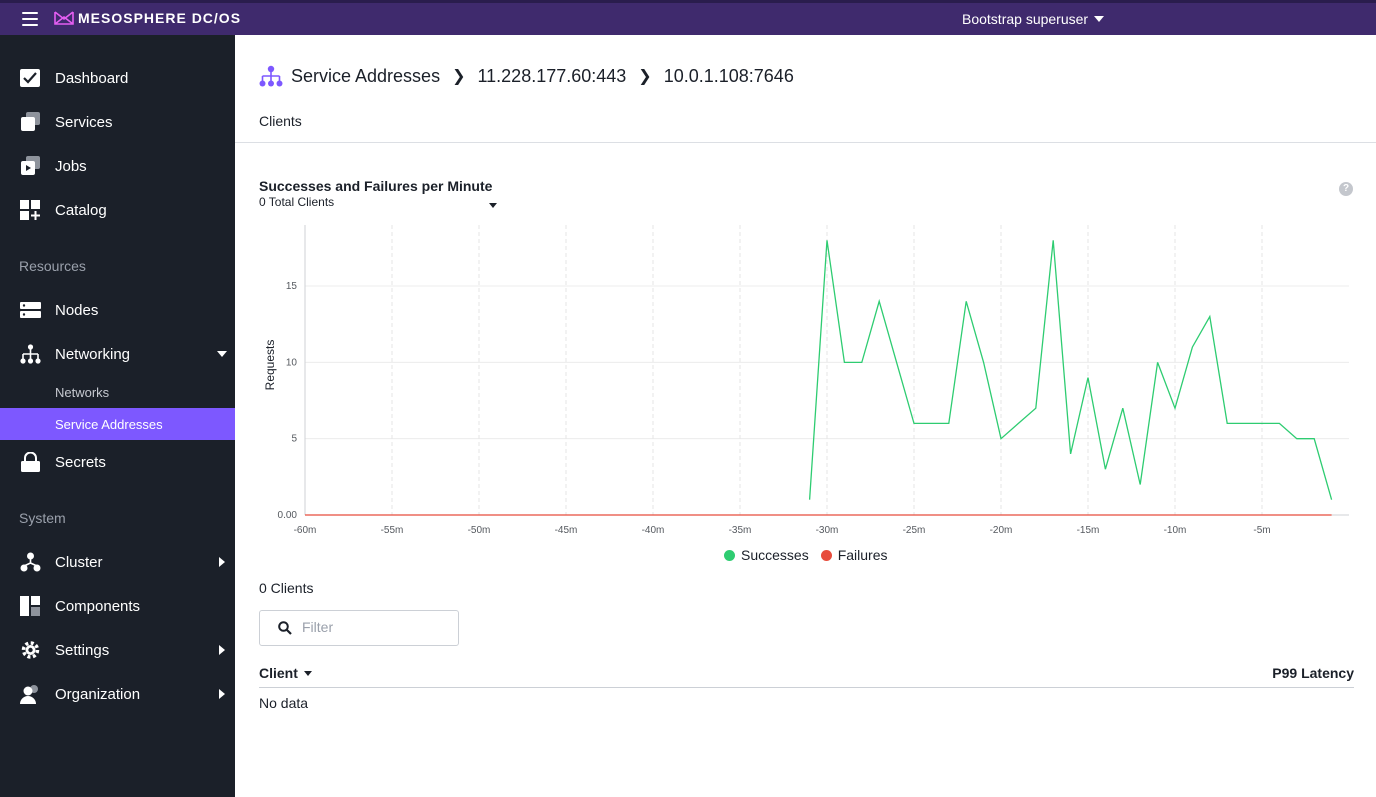 This screenshot has height=797, width=1376. What do you see at coordinates (117, 650) in the screenshot?
I see `sidebar-item-settings: Settings` at bounding box center [117, 650].